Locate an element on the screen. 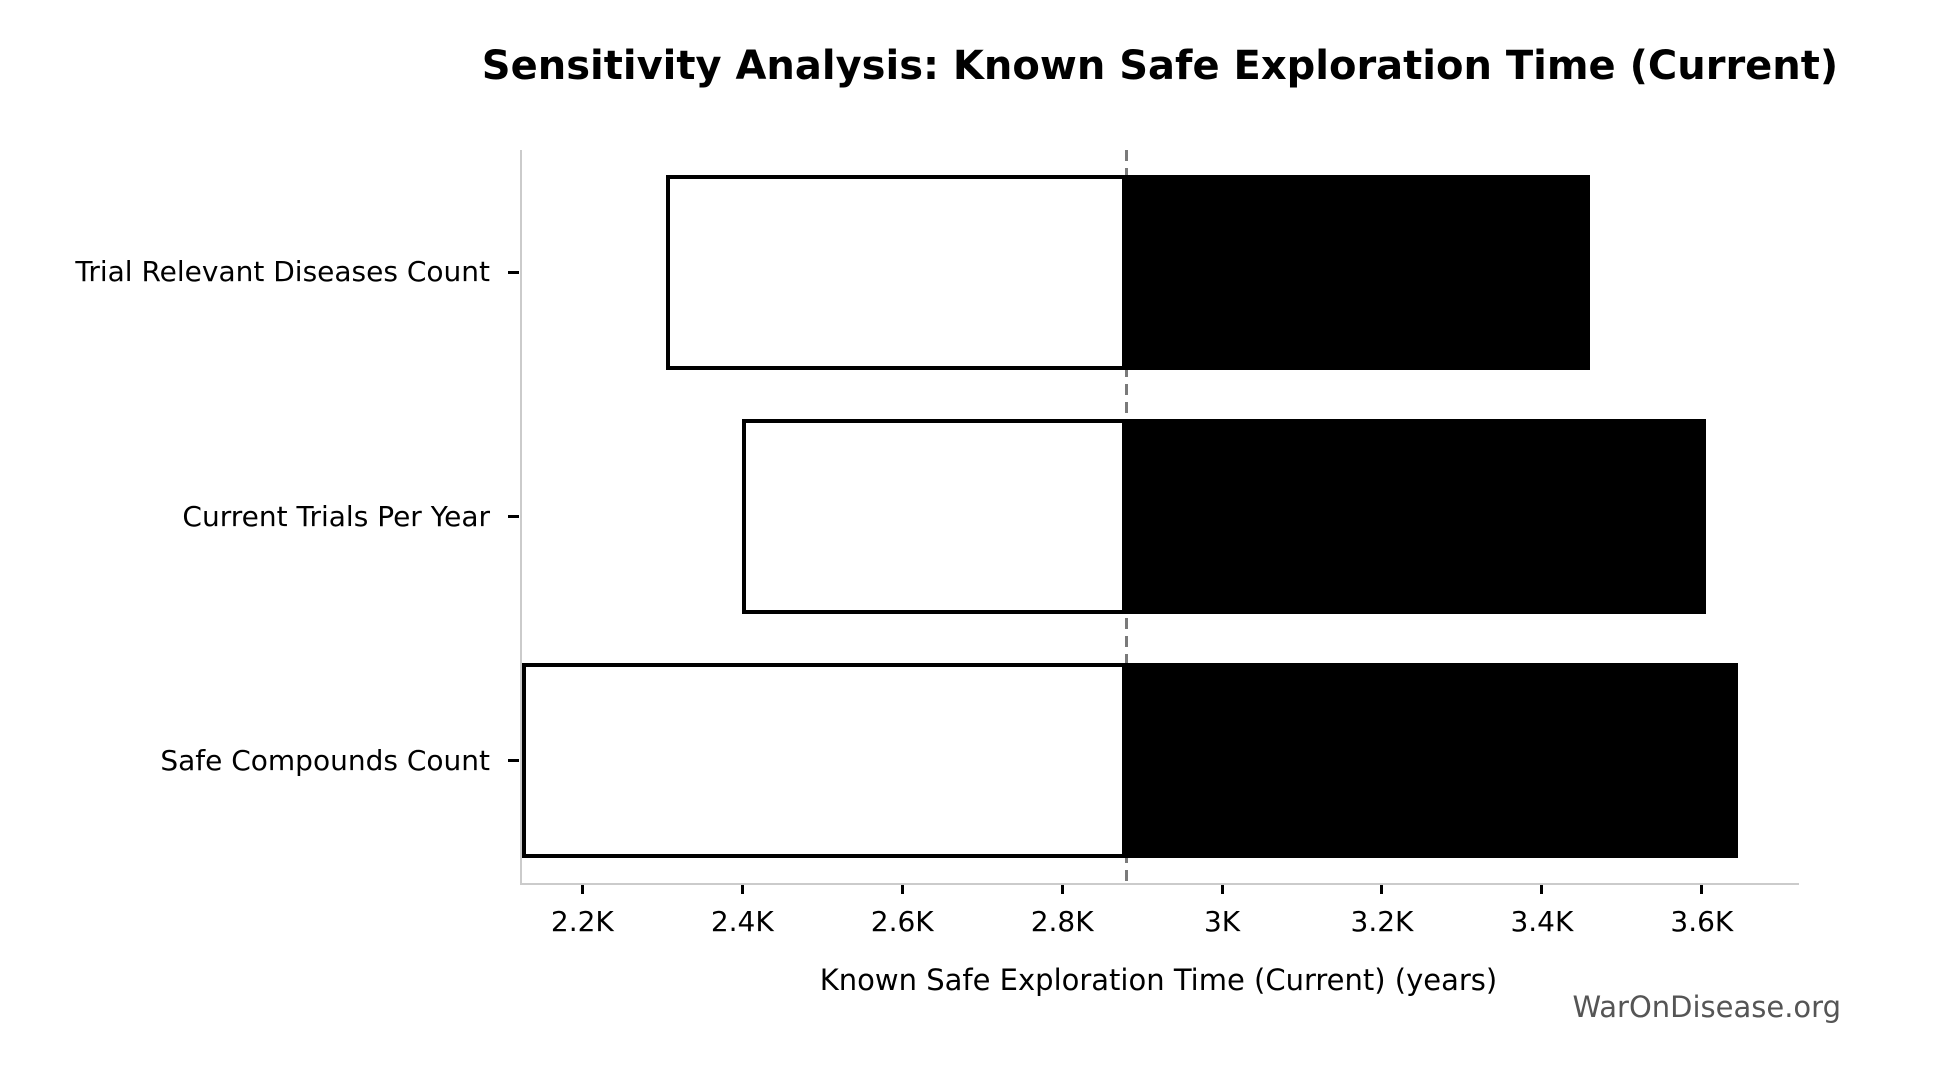  watermark: WarOnDisease.org is located at coordinates (1706, 1007).